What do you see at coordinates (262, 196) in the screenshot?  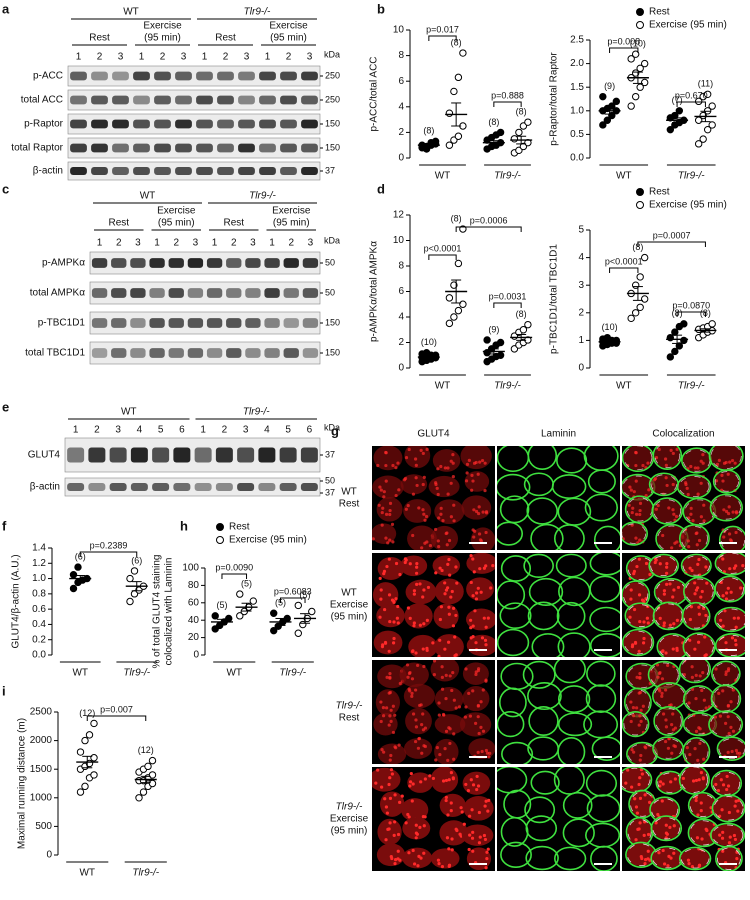 I see `group-label: Tlr9-/-` at bounding box center [262, 196].